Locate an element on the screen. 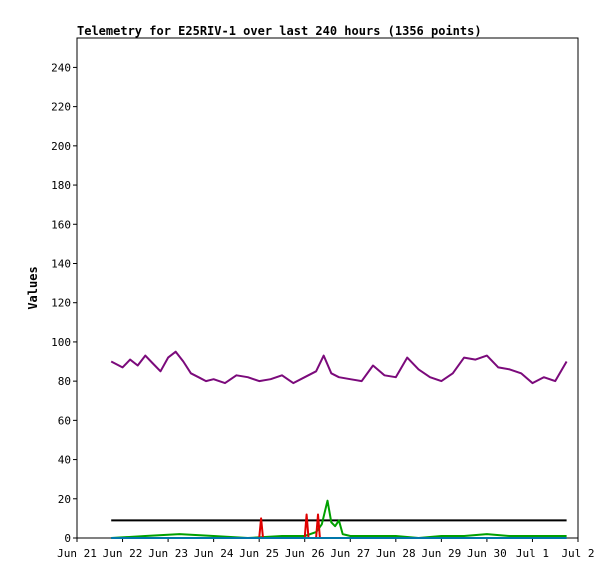  y-ticks: 0 20 40 60 80 100 120 140 160 180 200 220 240 is located at coordinates (64, 303).